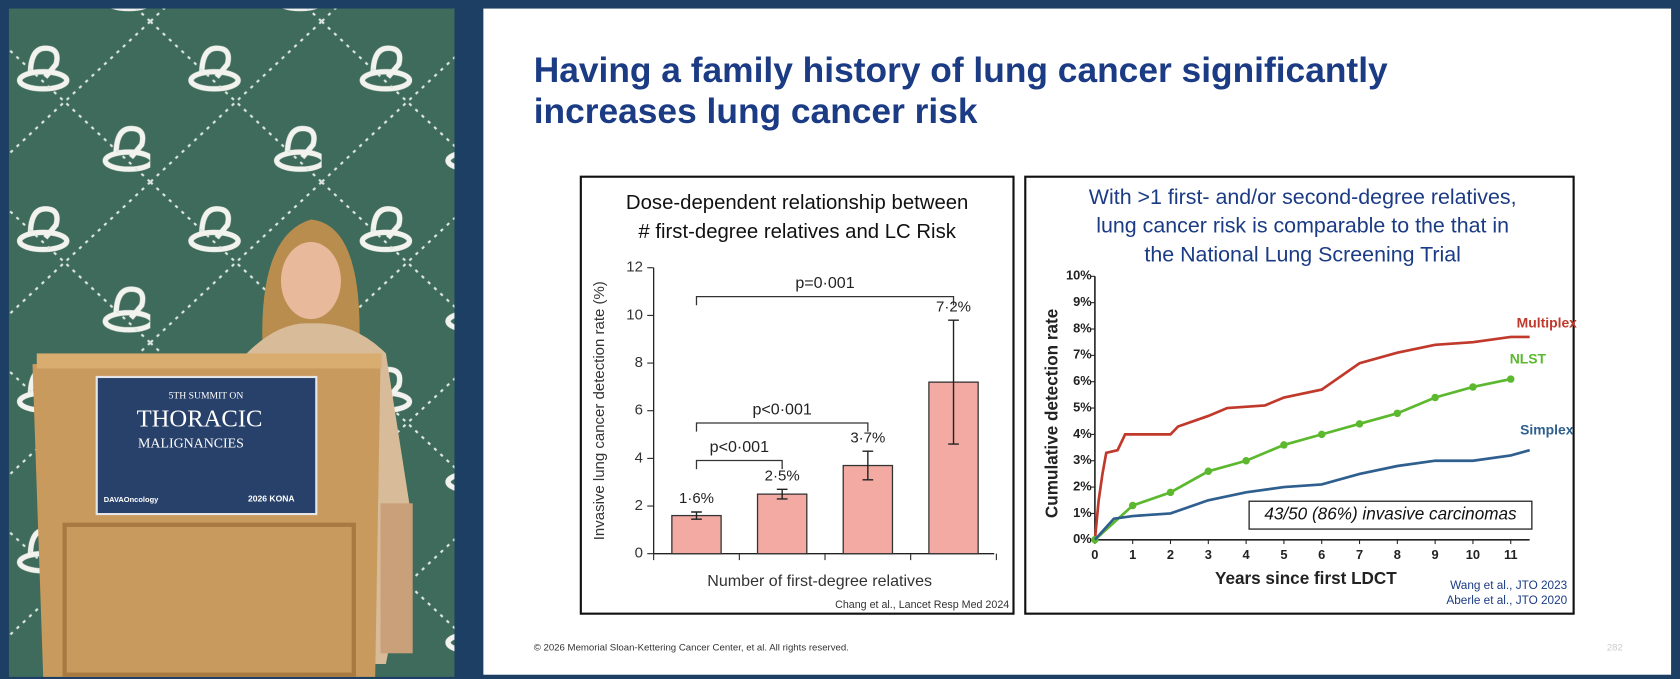  Describe the element at coordinates (1208, 554) in the screenshot. I see `x-tick-label: 3` at that location.